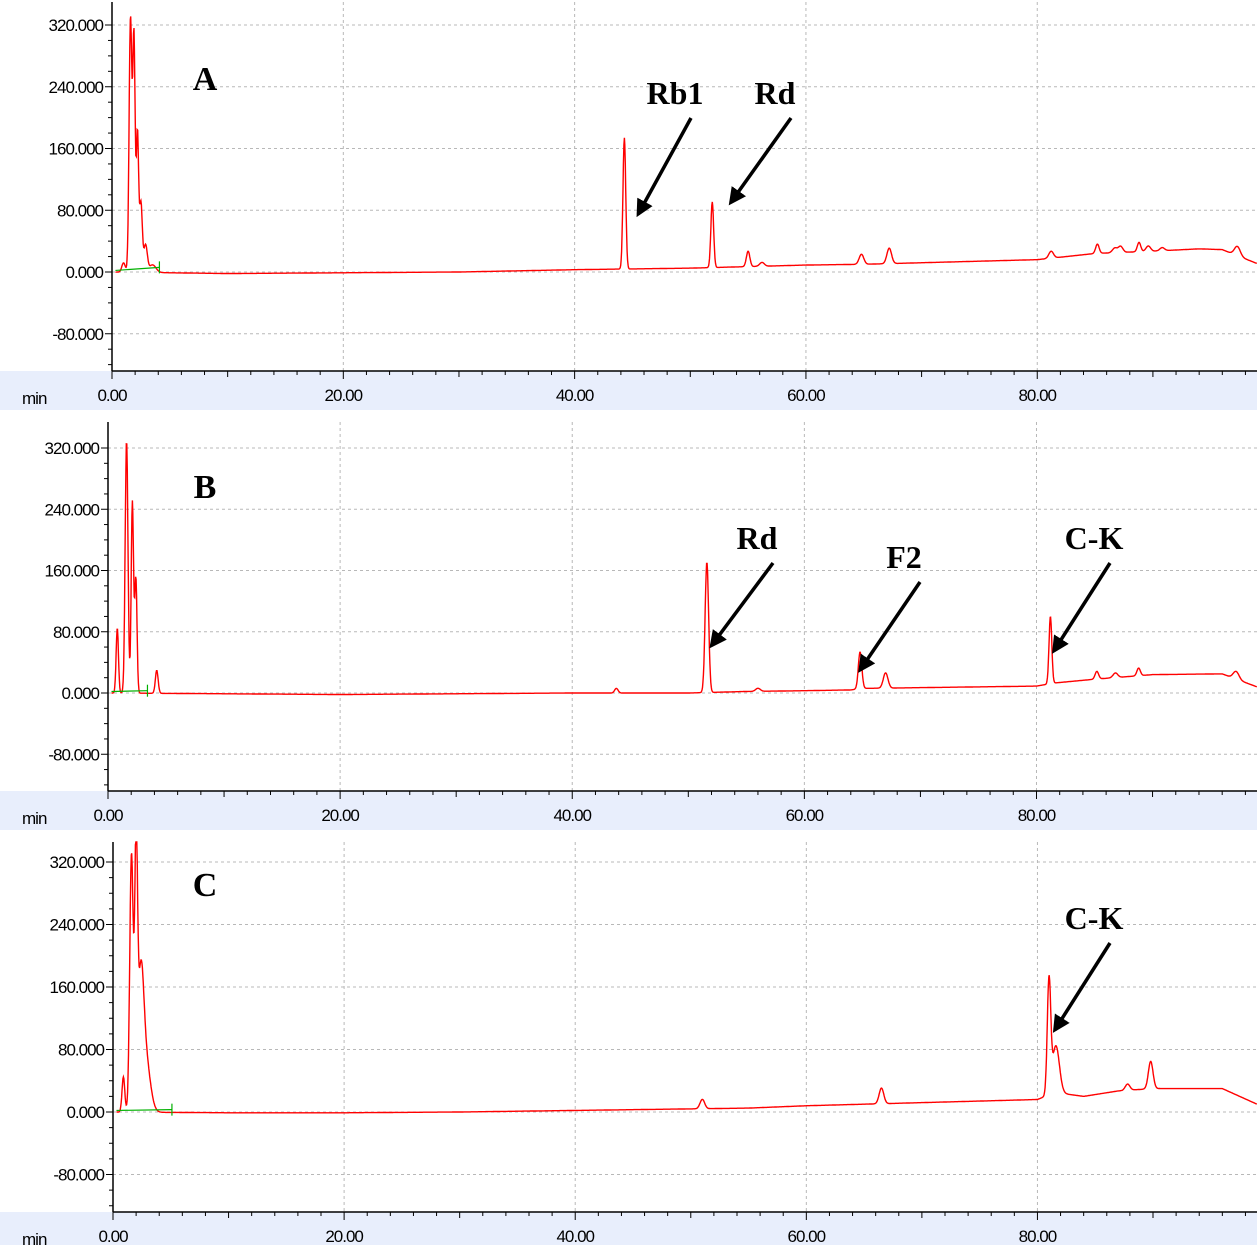 This screenshot has width=1257, height=1245. Describe the element at coordinates (205, 487) in the screenshot. I see `panel-letter: B` at that location.